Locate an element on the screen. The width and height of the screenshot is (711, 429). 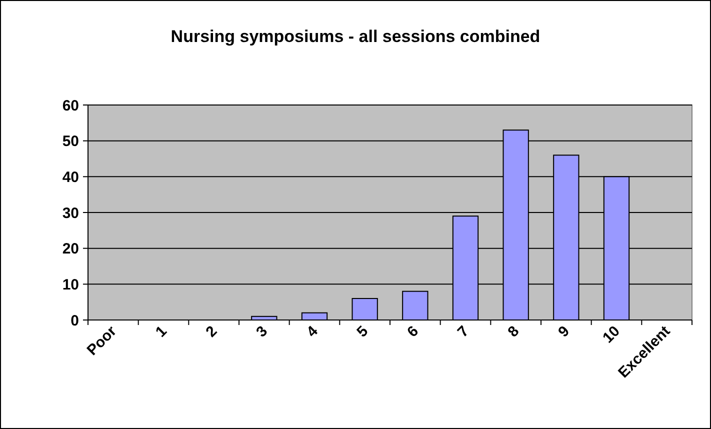
y-tick-label: 0 is located at coordinates (74, 321).